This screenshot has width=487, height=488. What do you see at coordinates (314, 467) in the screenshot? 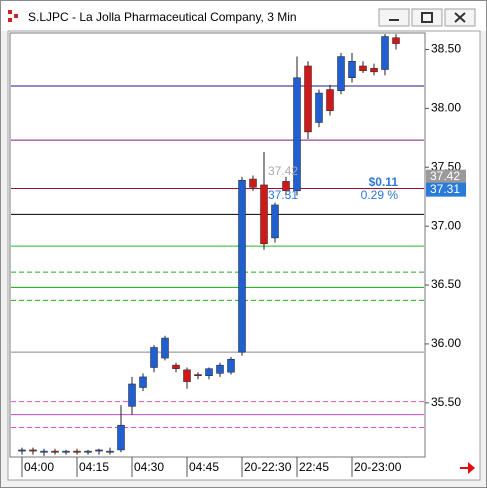
I see `x-tick-label: 22:45` at bounding box center [314, 467].